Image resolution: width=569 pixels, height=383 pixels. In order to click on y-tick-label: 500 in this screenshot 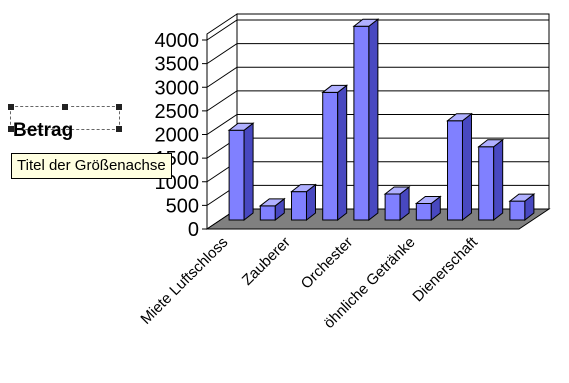, I will do `click(182, 206)`.